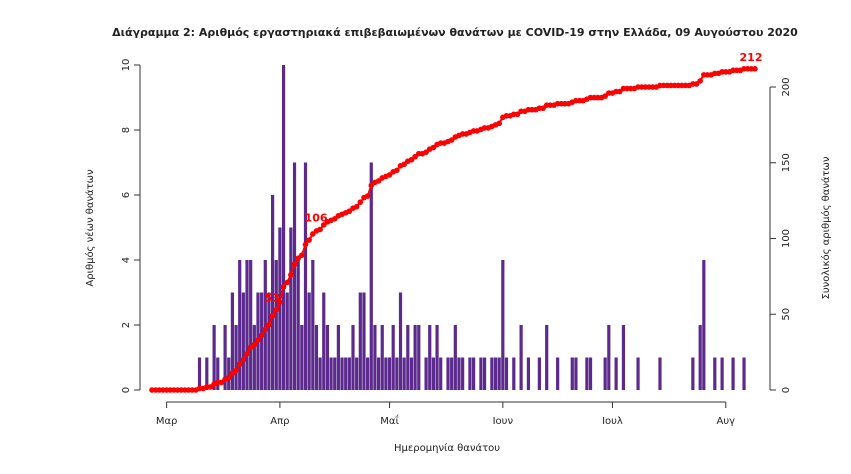  I want to click on y2-tick-label: 0, so click(786, 390).